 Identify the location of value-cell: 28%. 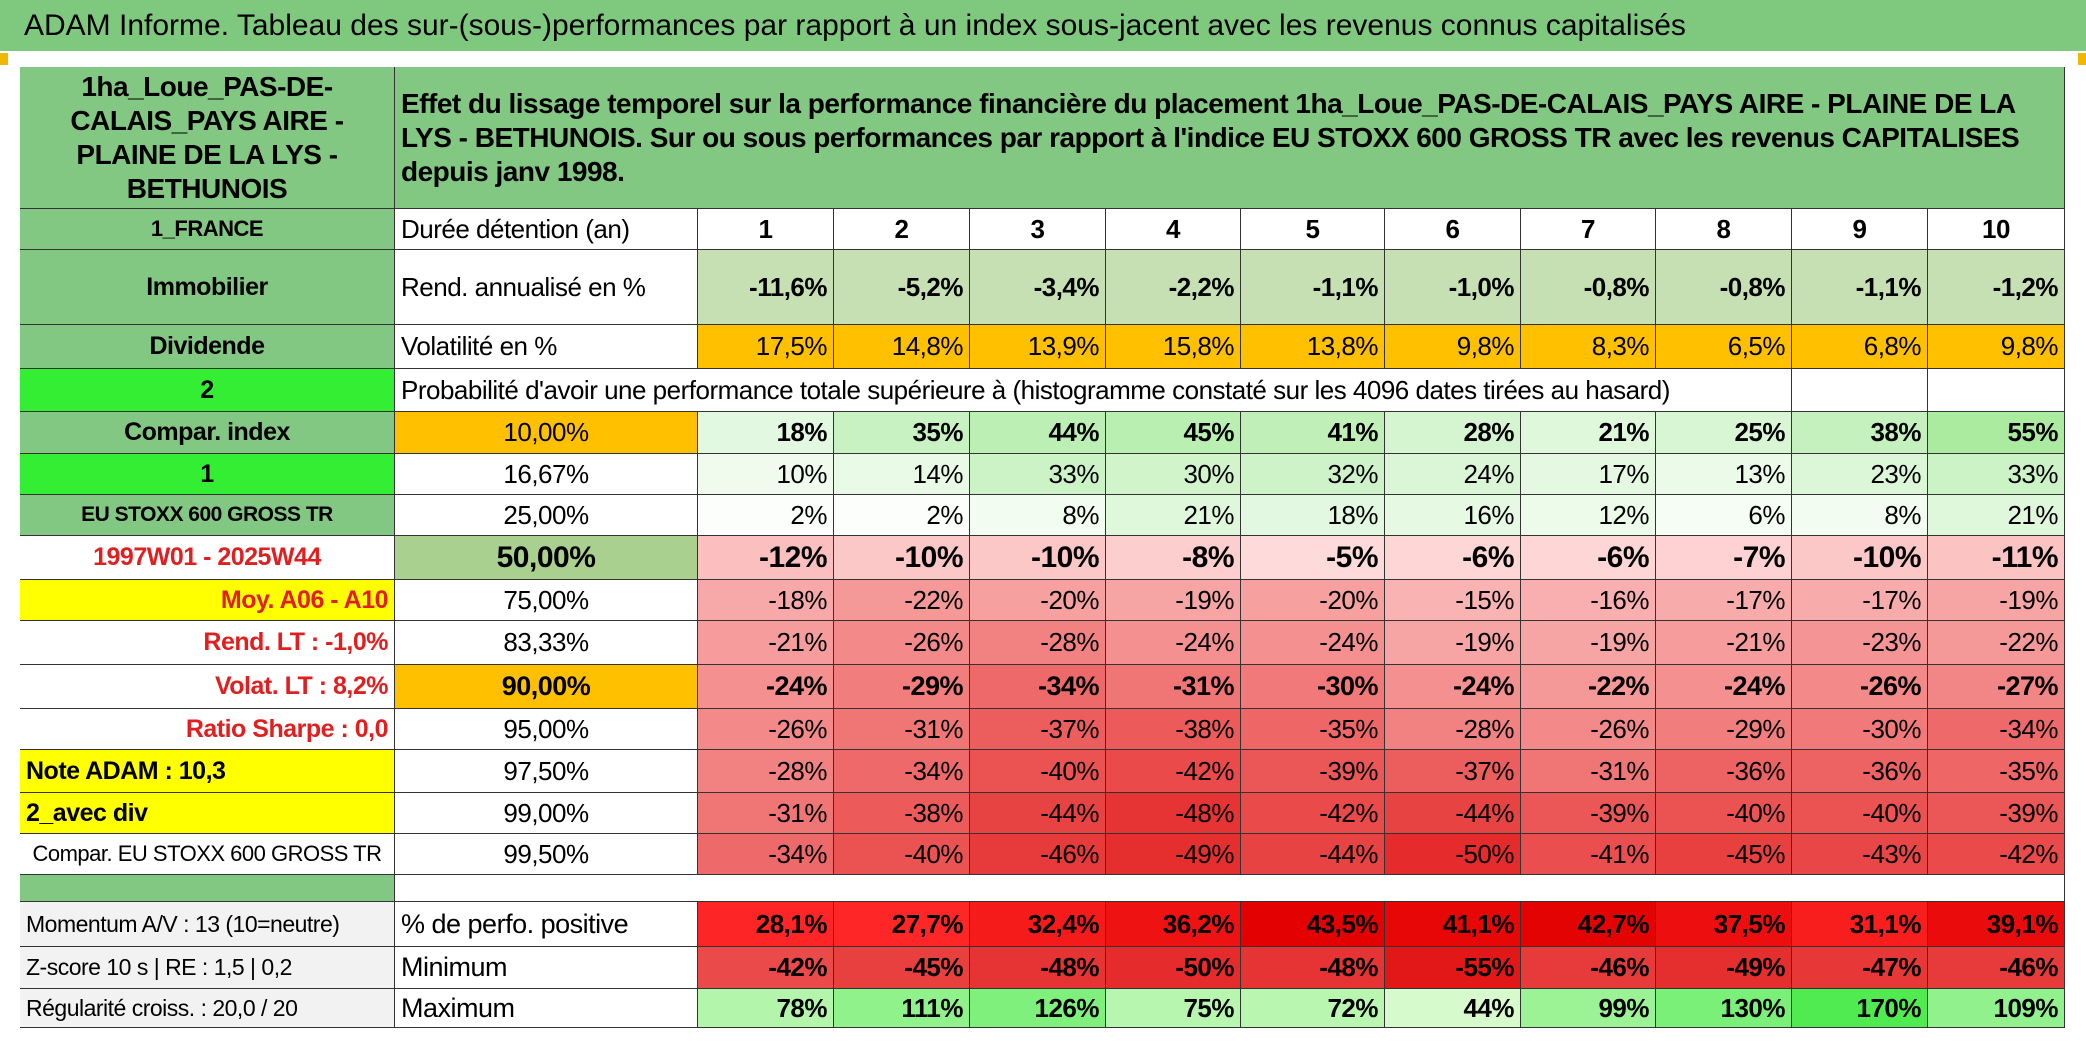
(1453, 433).